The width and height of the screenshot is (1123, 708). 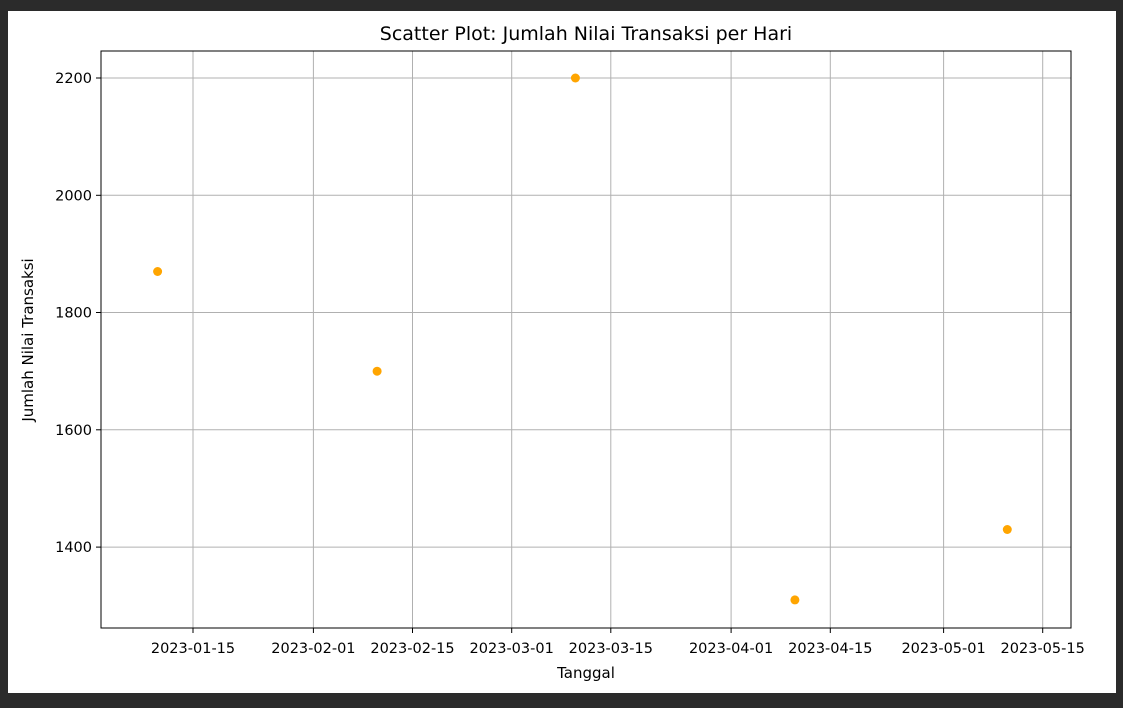 What do you see at coordinates (73, 548) in the screenshot?
I see `y-tick-label: 1400` at bounding box center [73, 548].